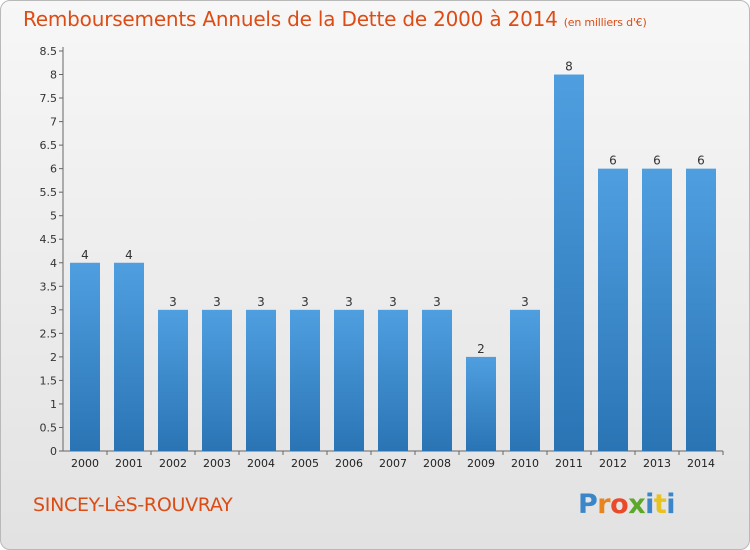  Describe the element at coordinates (569, 463) in the screenshot. I see `x-tick-label-2011: 2011` at that location.